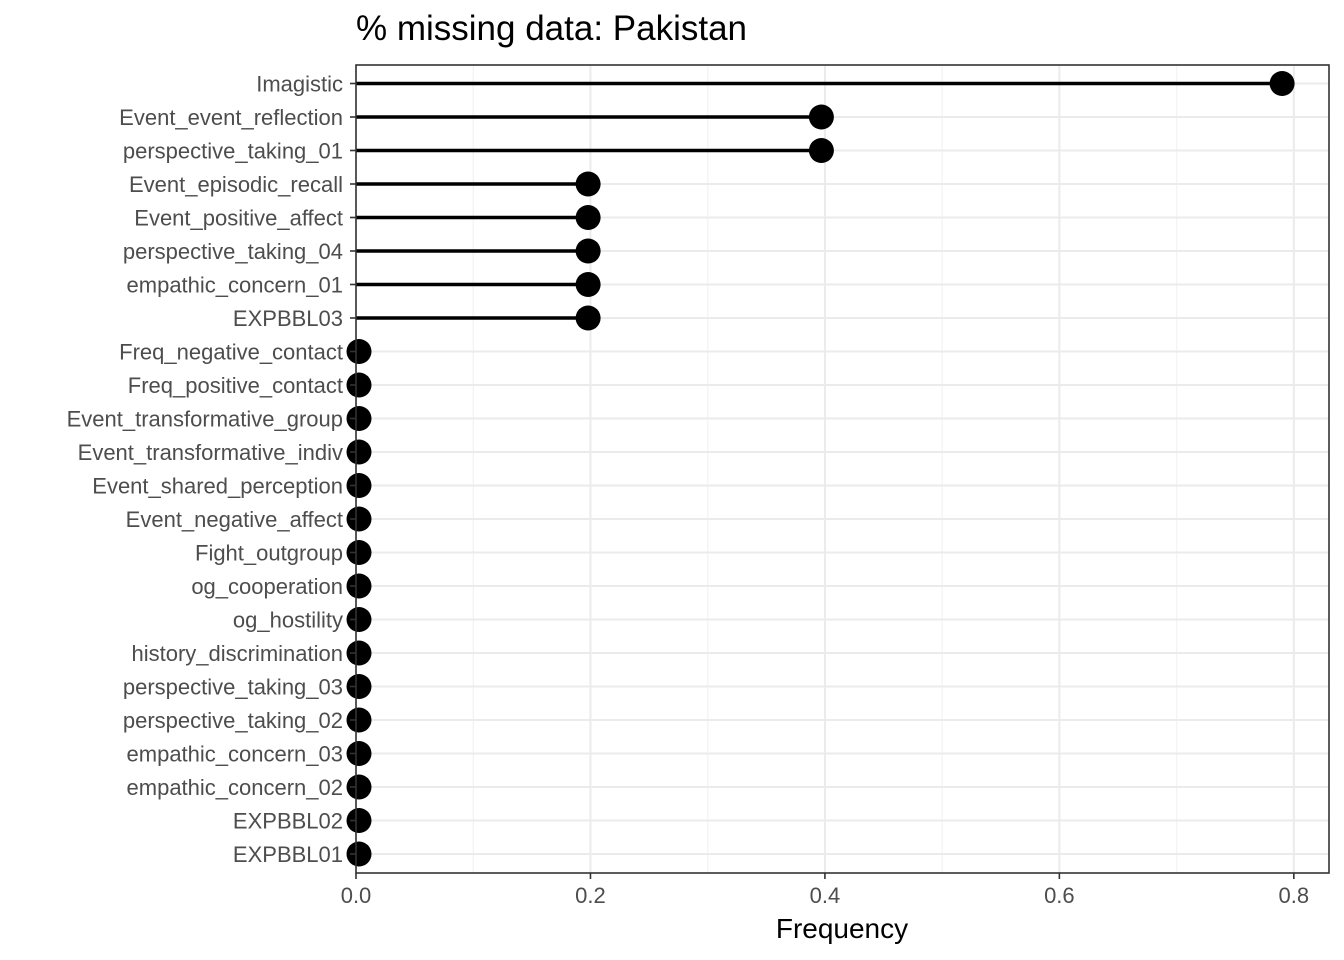 Image resolution: width=1344 pixels, height=960 pixels. What do you see at coordinates (233, 151) in the screenshot?
I see `y-tick-label: perspective_taking_01` at bounding box center [233, 151].